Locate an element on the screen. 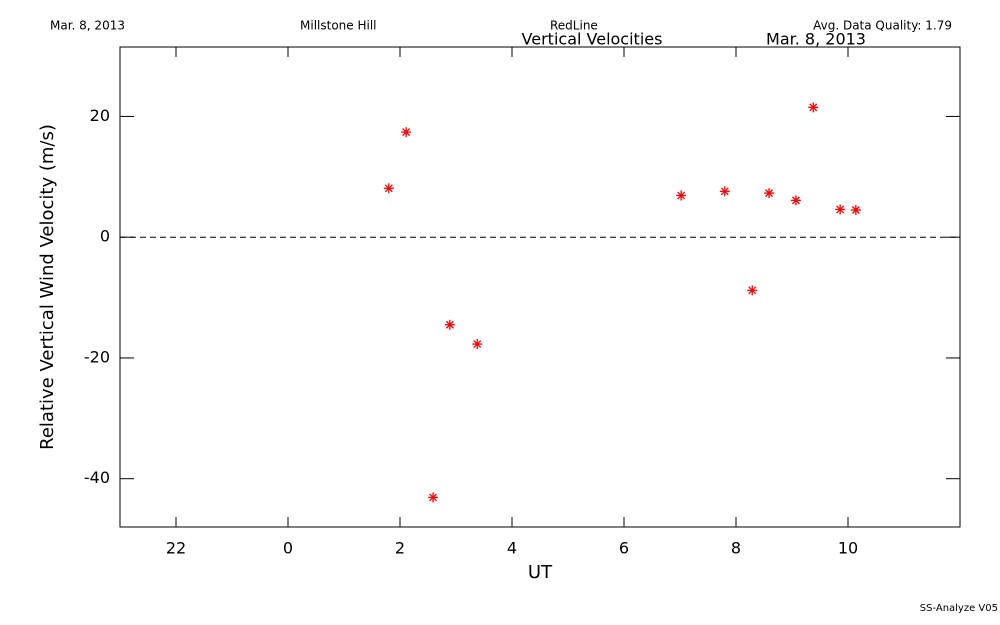  y-axis-label: Relative Vertical Wind Velocity (m/s) is located at coordinates (47, 287).